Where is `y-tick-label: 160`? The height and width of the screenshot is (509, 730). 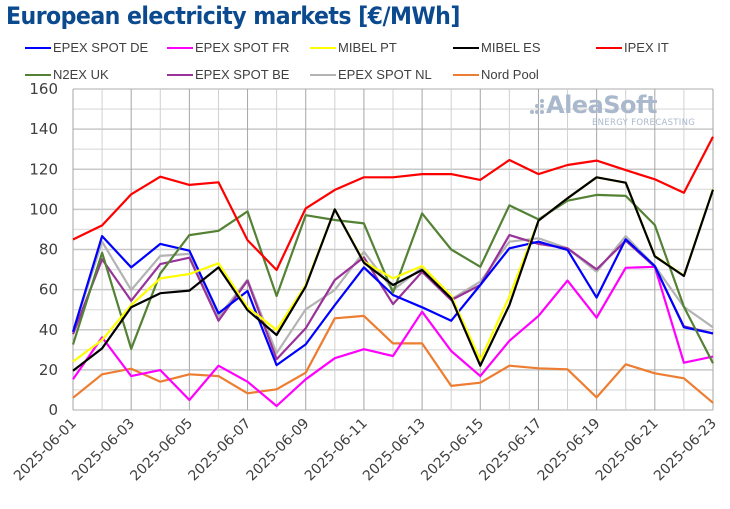
y-tick-label: 160 is located at coordinates (43, 89).